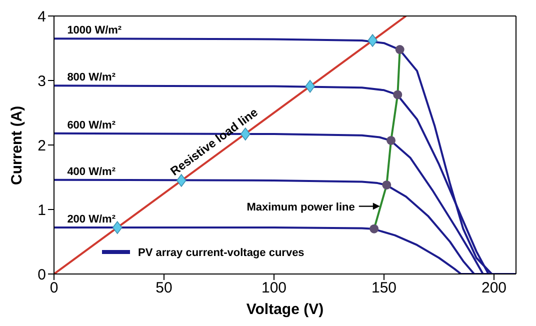  What do you see at coordinates (384, 288) in the screenshot?
I see `x-tick-label: 150` at bounding box center [384, 288].